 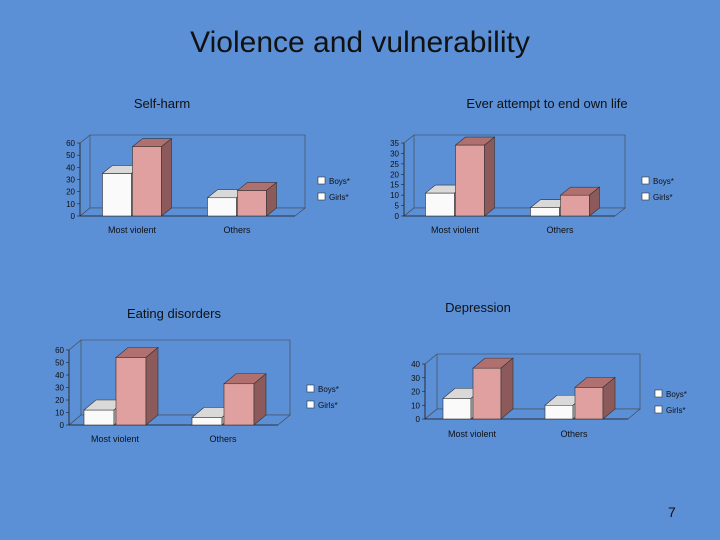 I want to click on y-tick-label: 35, so click(x=394, y=143).